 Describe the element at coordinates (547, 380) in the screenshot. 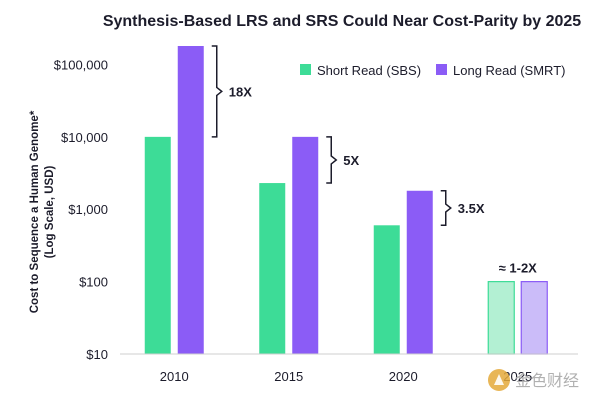

I see `watermark-text: 金色财经` at that location.